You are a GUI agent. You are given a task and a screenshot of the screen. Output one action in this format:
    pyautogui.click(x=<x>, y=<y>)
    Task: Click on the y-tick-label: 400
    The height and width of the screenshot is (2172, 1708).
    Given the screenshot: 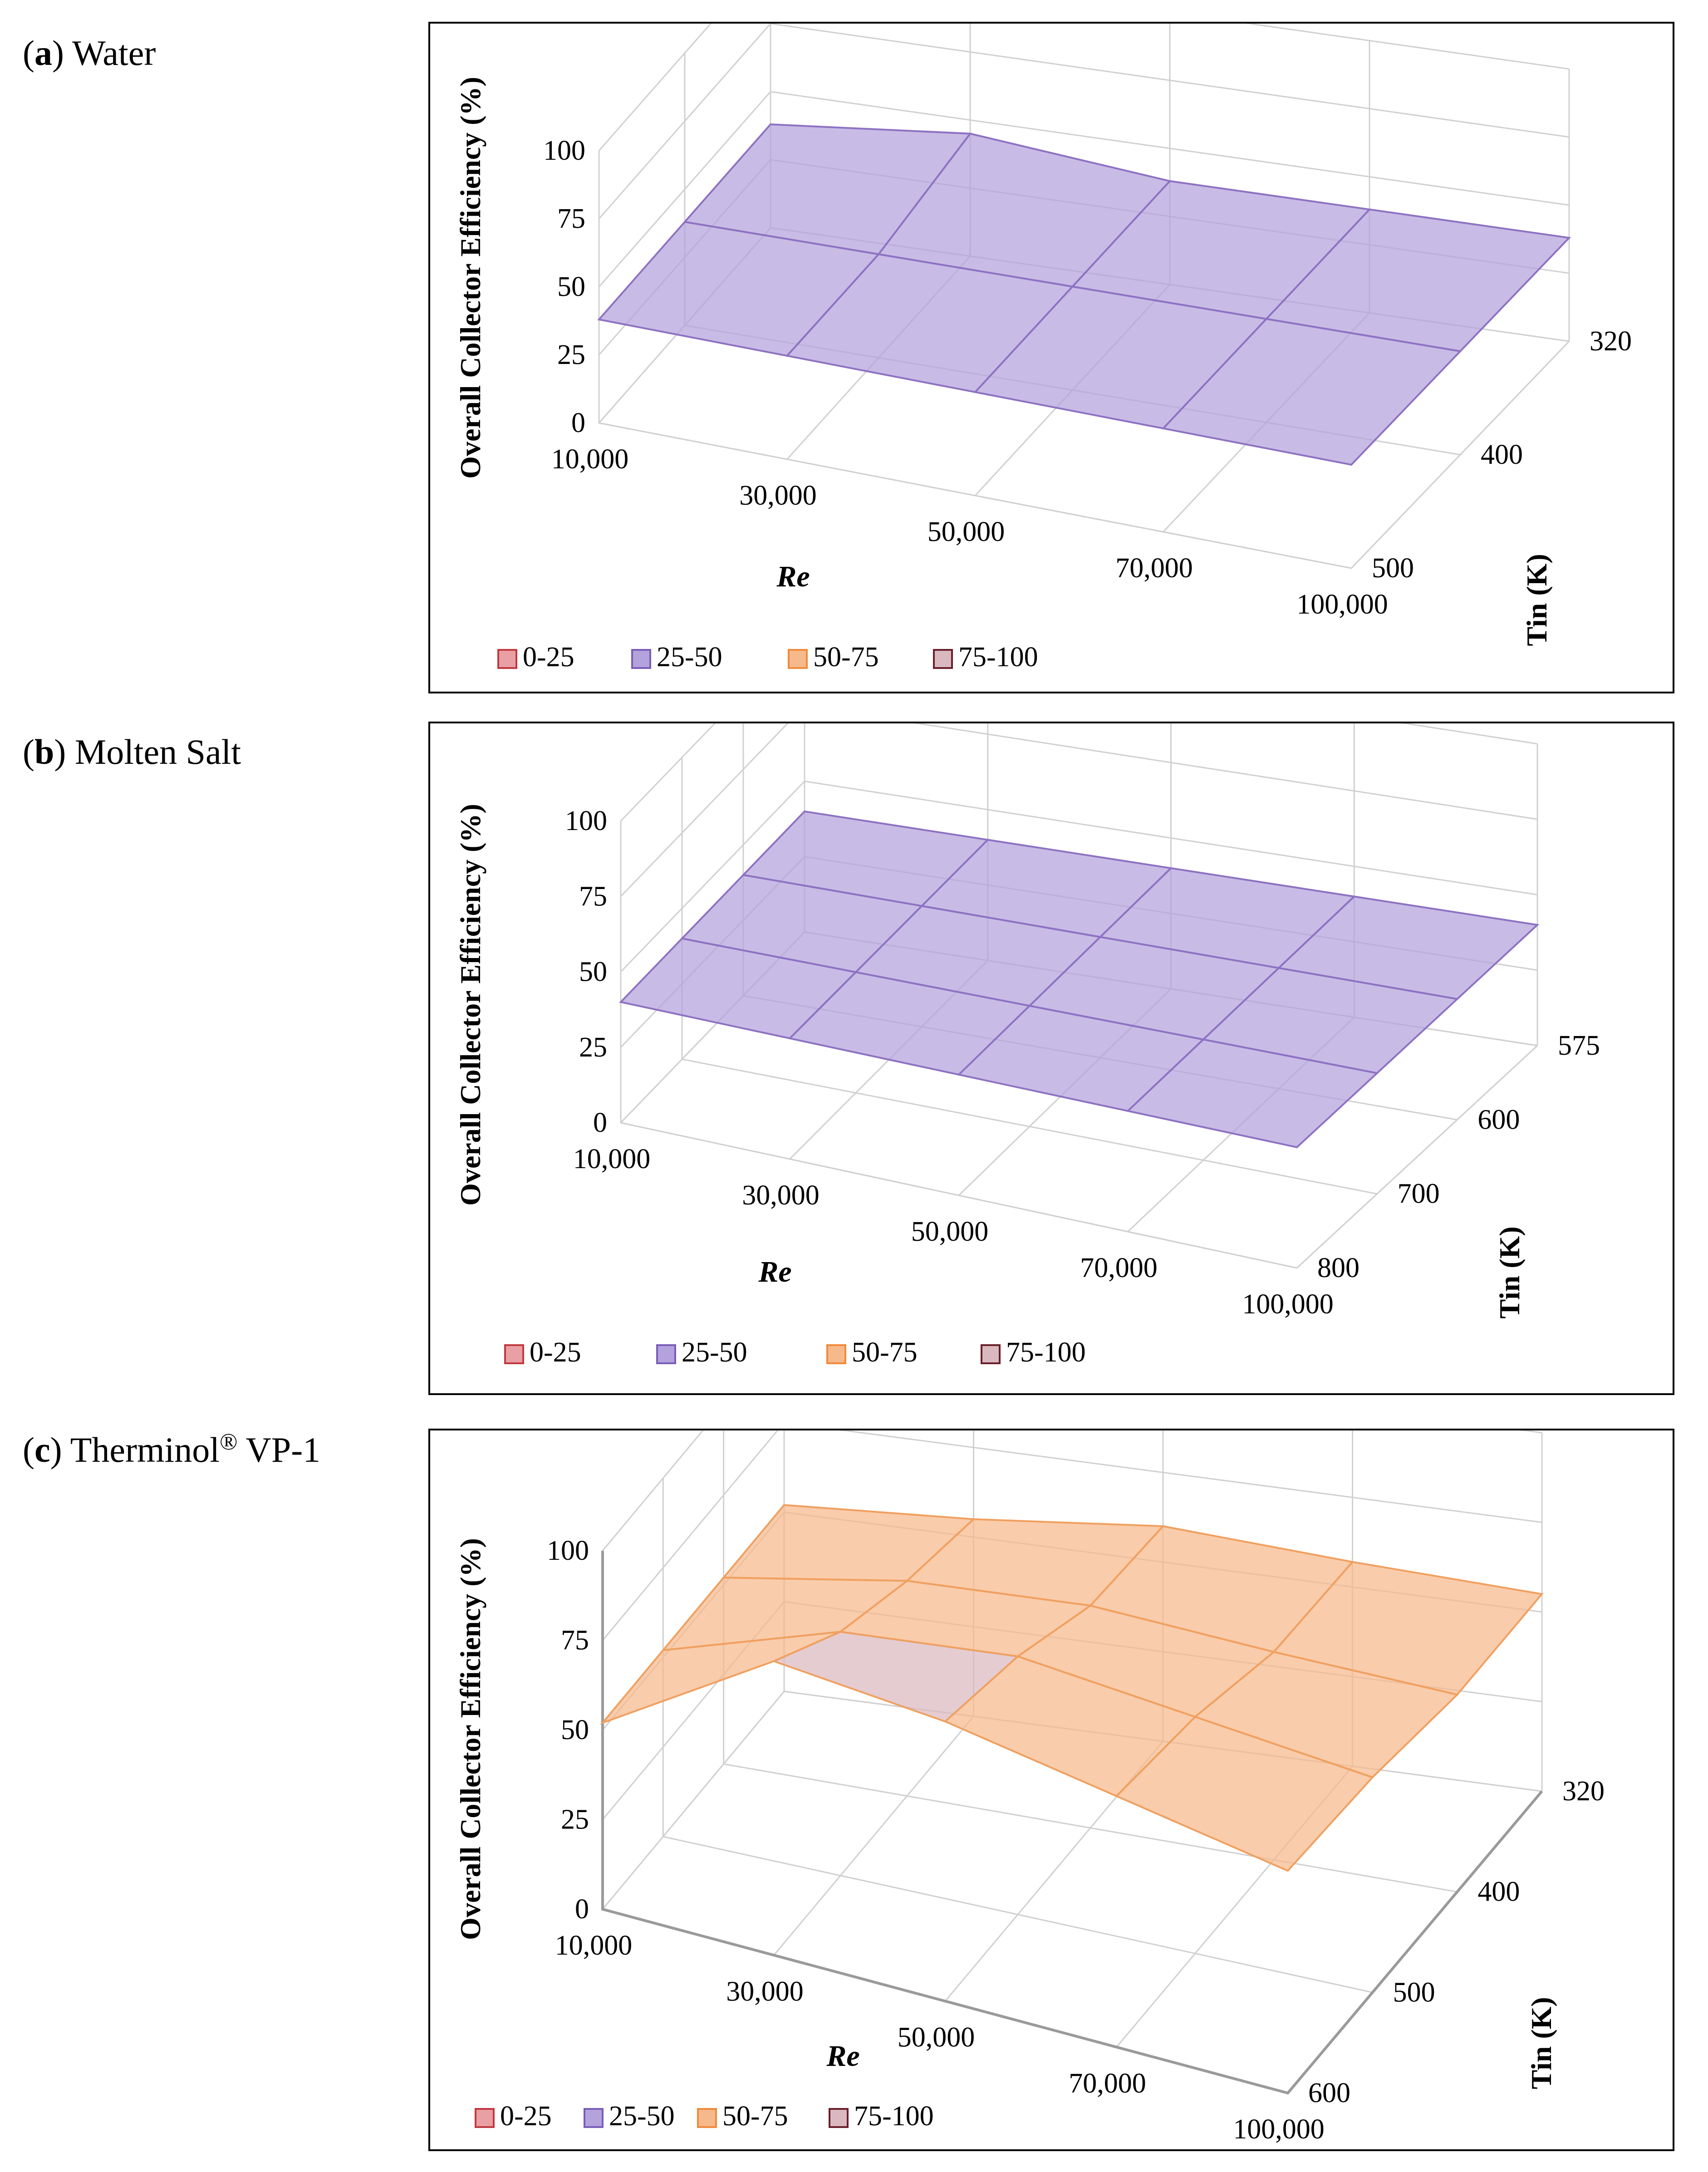 What is the action you would take?
    pyautogui.click(x=1498, y=1892)
    